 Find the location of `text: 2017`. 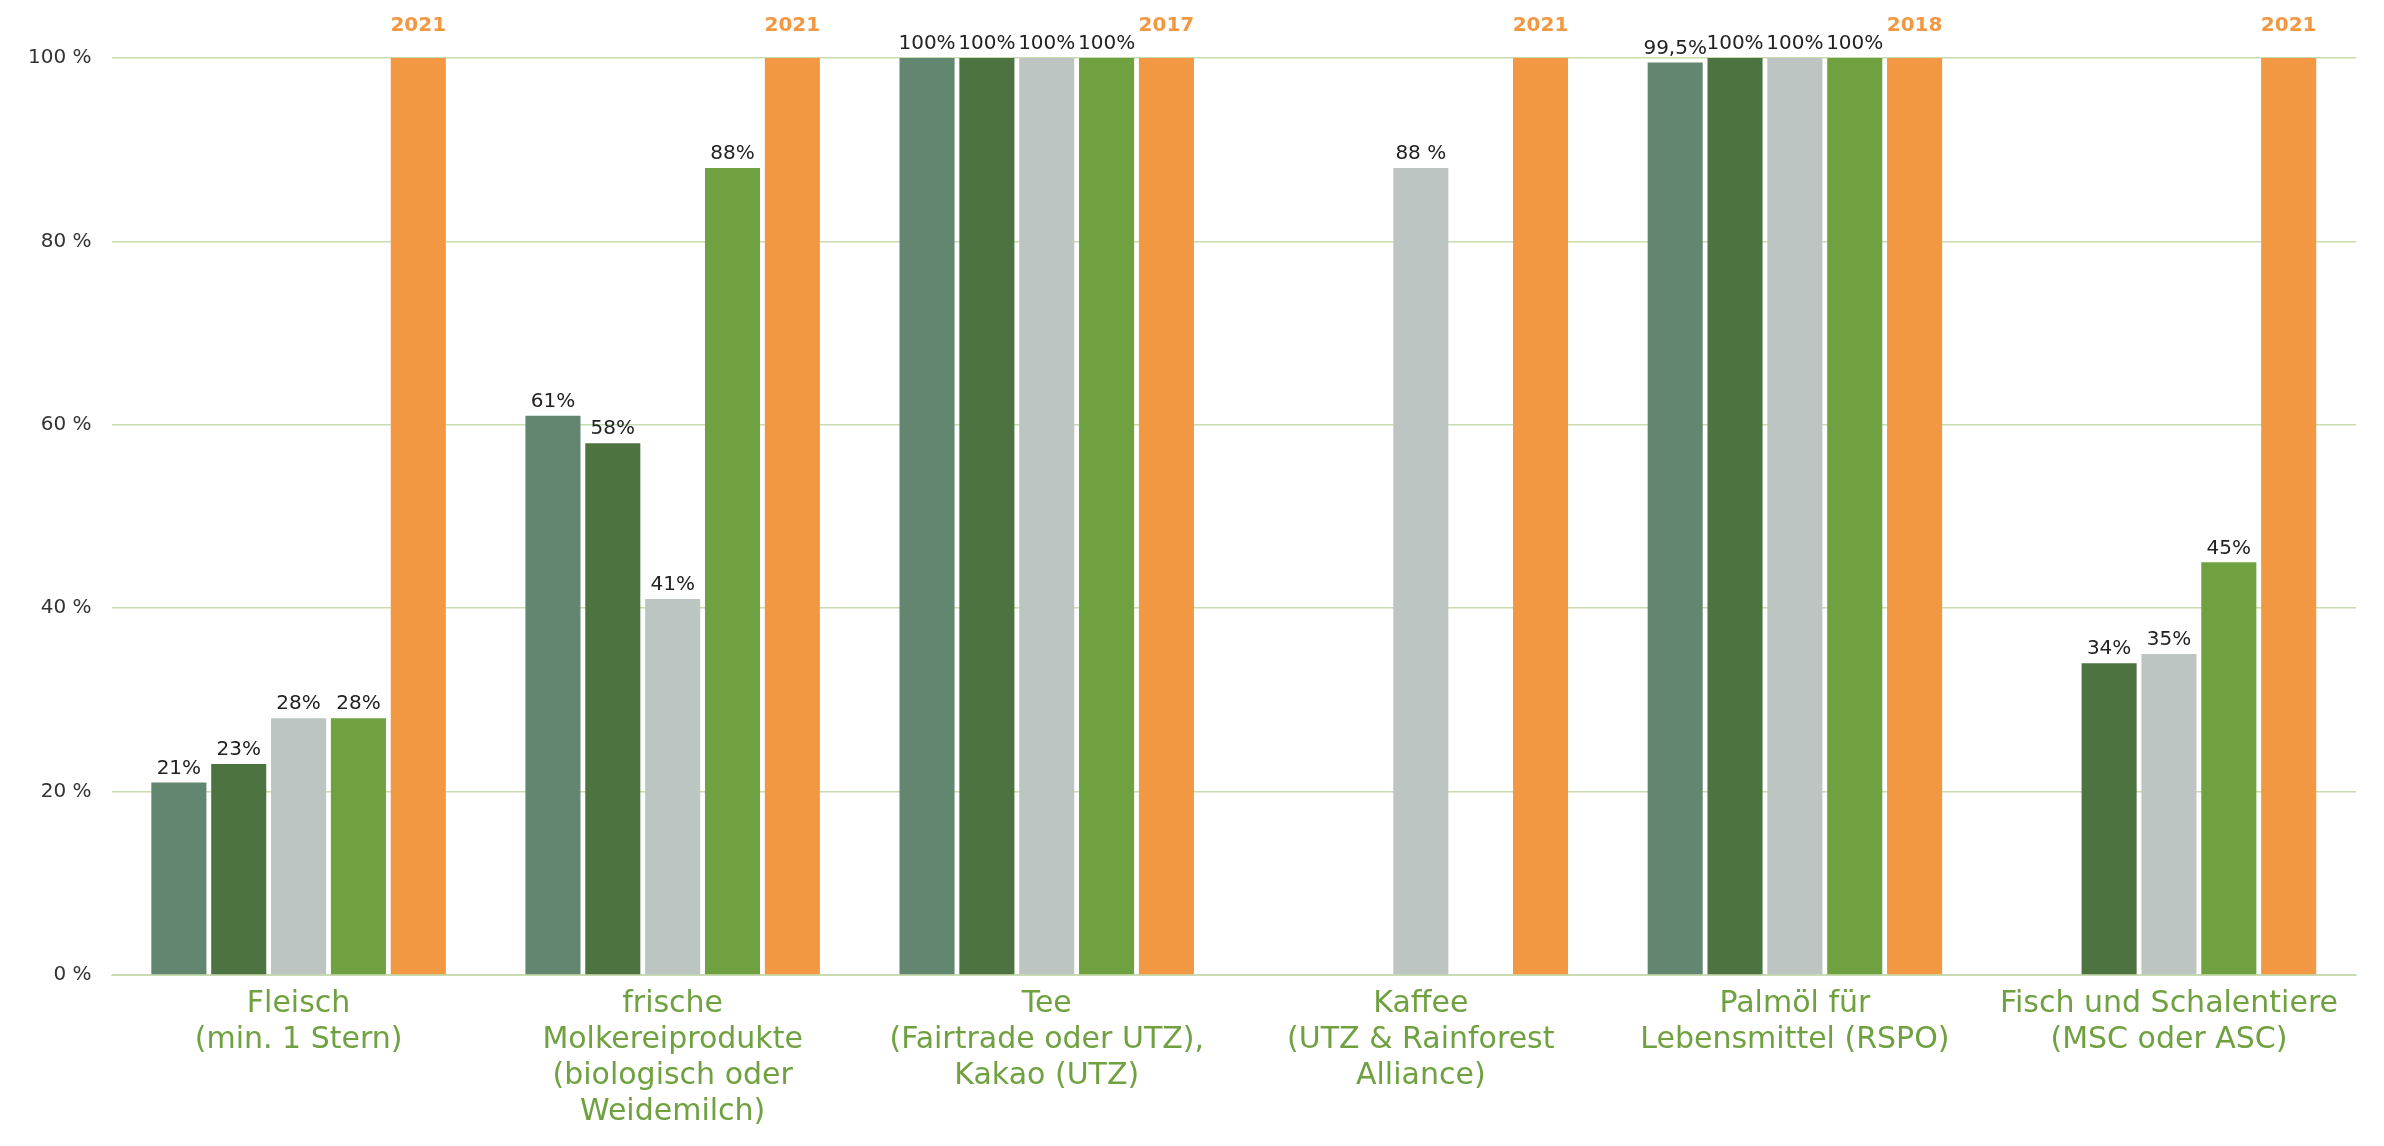

text: 2017 is located at coordinates (1166, 24).